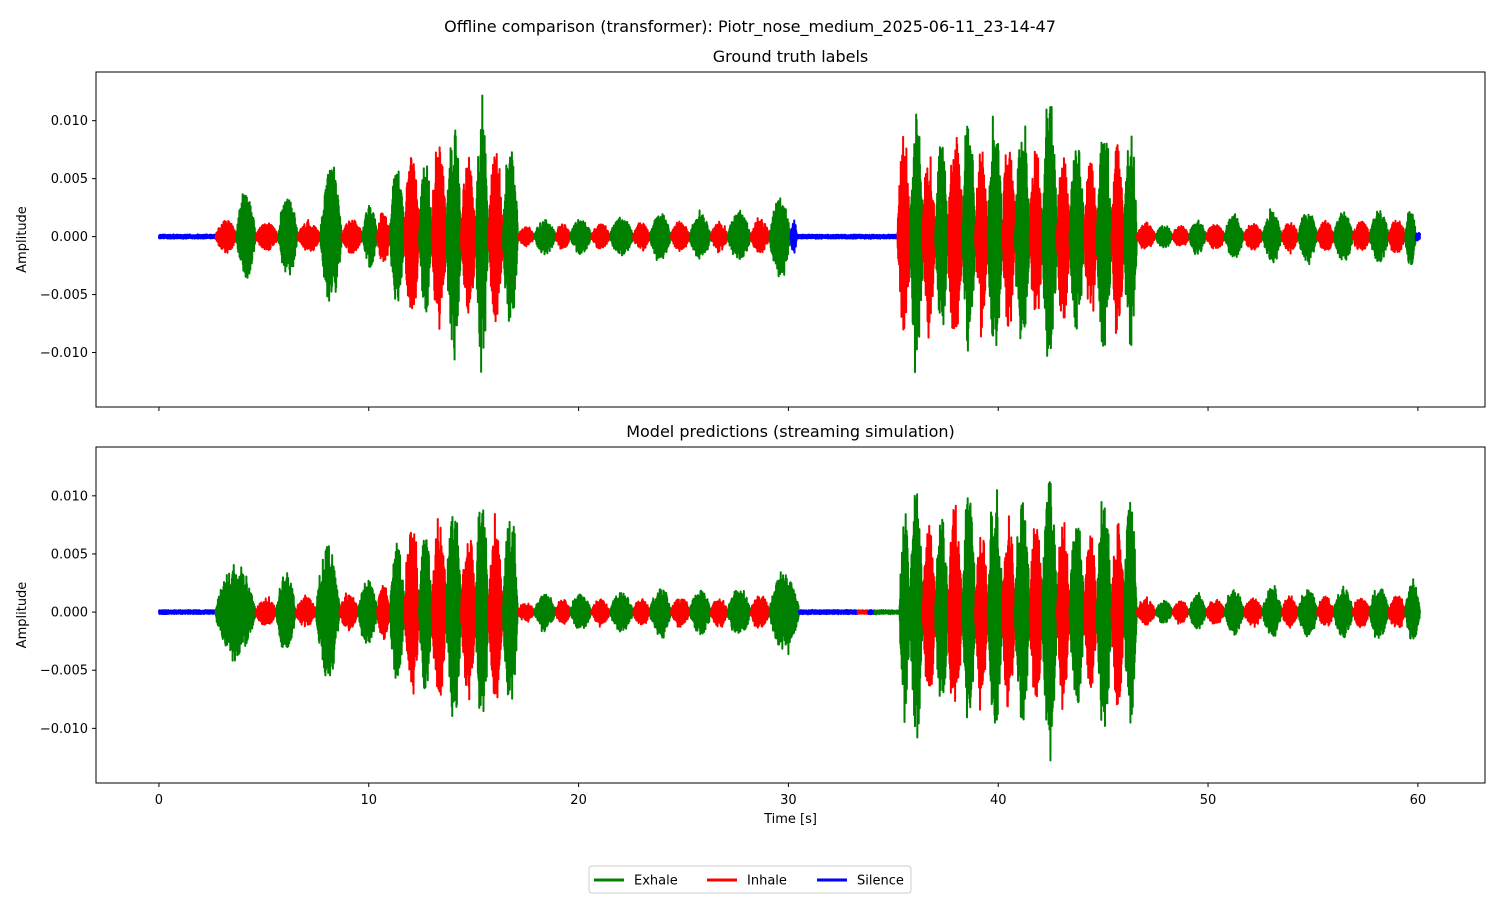 This screenshot has width=1500, height=900. What do you see at coordinates (790, 56) in the screenshot?
I see `subplot-title: Ground truth labels` at bounding box center [790, 56].